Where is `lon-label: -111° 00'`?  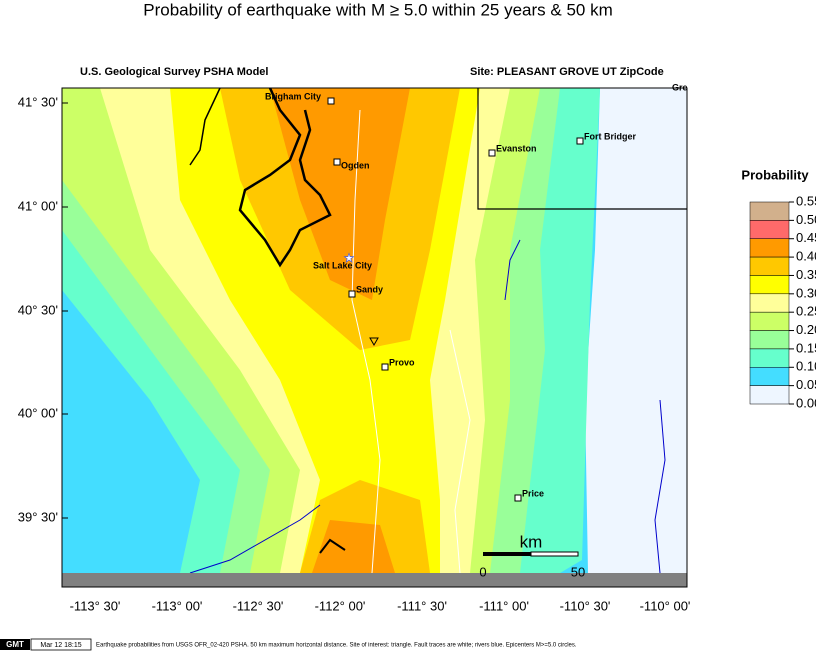 lon-label: -111° 00' is located at coordinates (504, 605).